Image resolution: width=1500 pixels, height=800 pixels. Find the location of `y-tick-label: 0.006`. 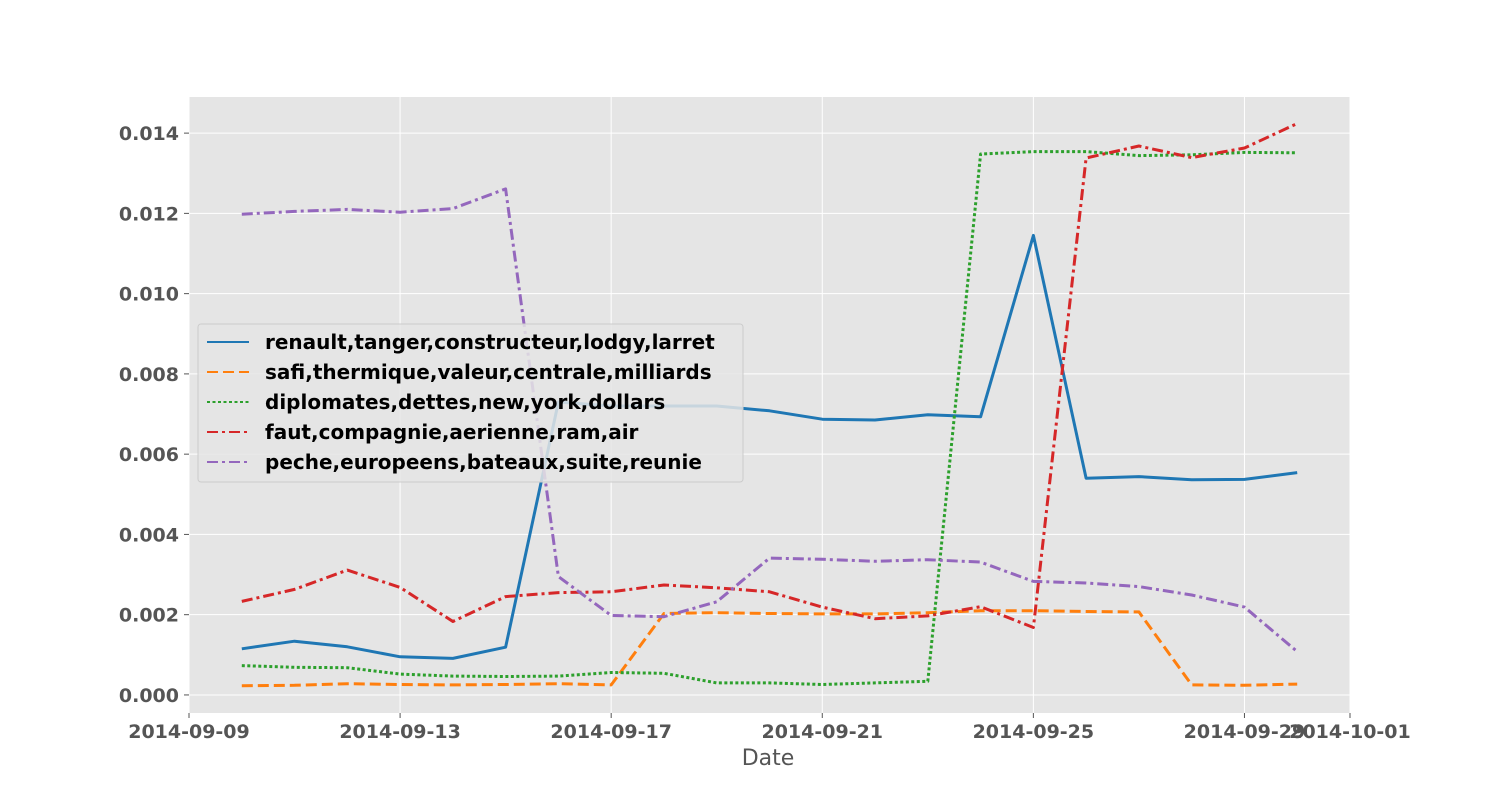

y-tick-label: 0.006 is located at coordinates (149, 455).